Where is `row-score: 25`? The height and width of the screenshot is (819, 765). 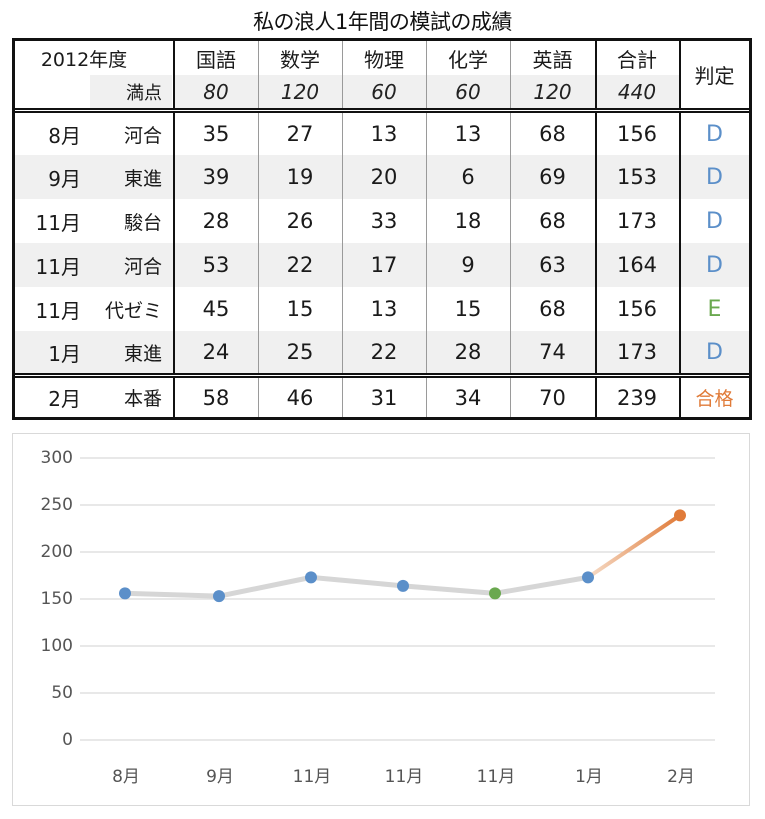 row-score: 25 is located at coordinates (300, 352).